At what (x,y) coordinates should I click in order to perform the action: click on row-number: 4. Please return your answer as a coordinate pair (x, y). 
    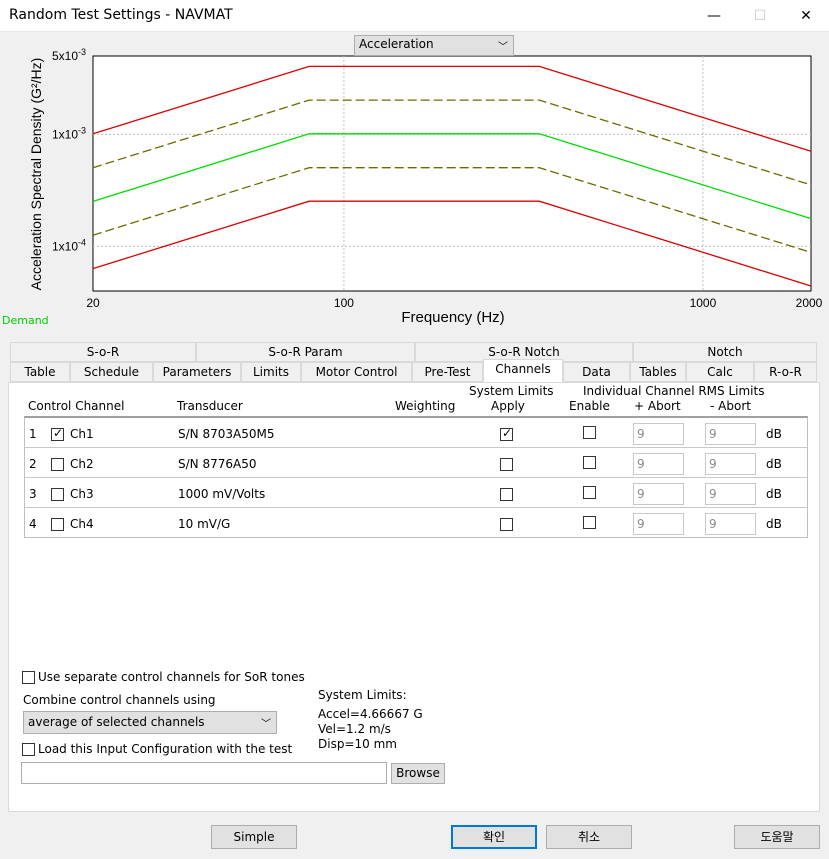
    Looking at the image, I should click on (33, 524).